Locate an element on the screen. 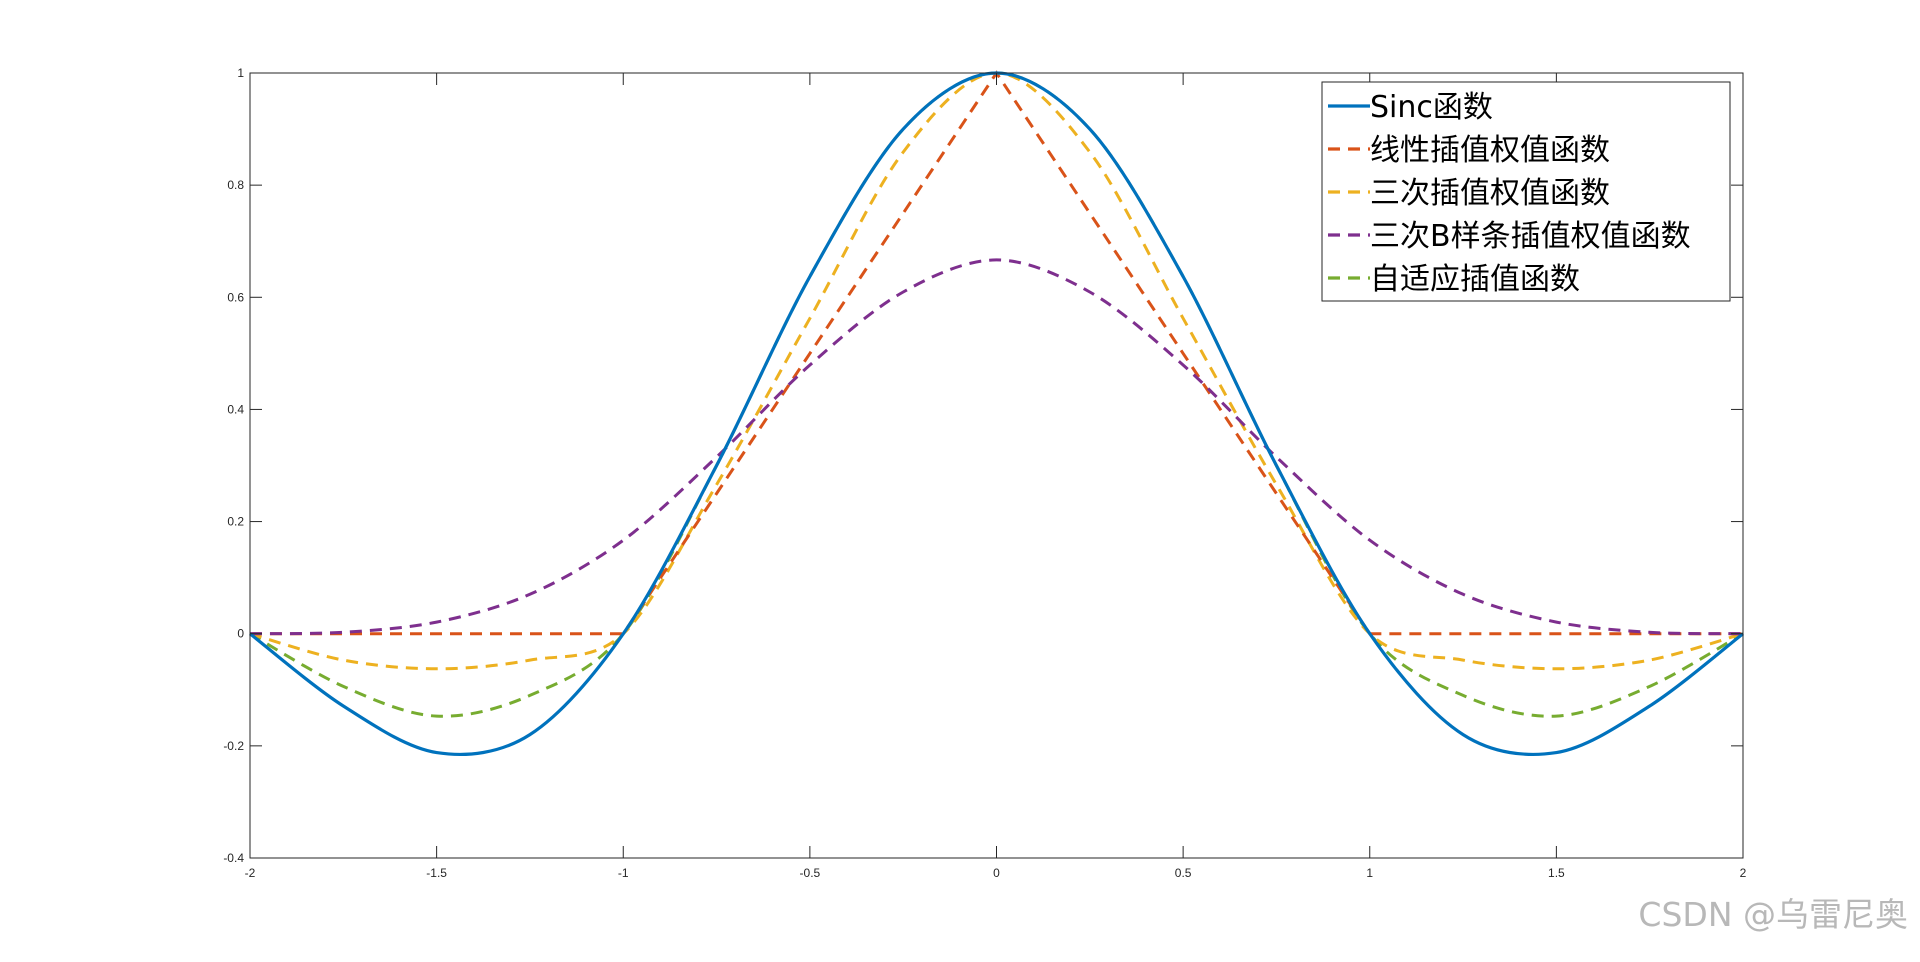  x-tick-label: -1.5 is located at coordinates (436, 873).